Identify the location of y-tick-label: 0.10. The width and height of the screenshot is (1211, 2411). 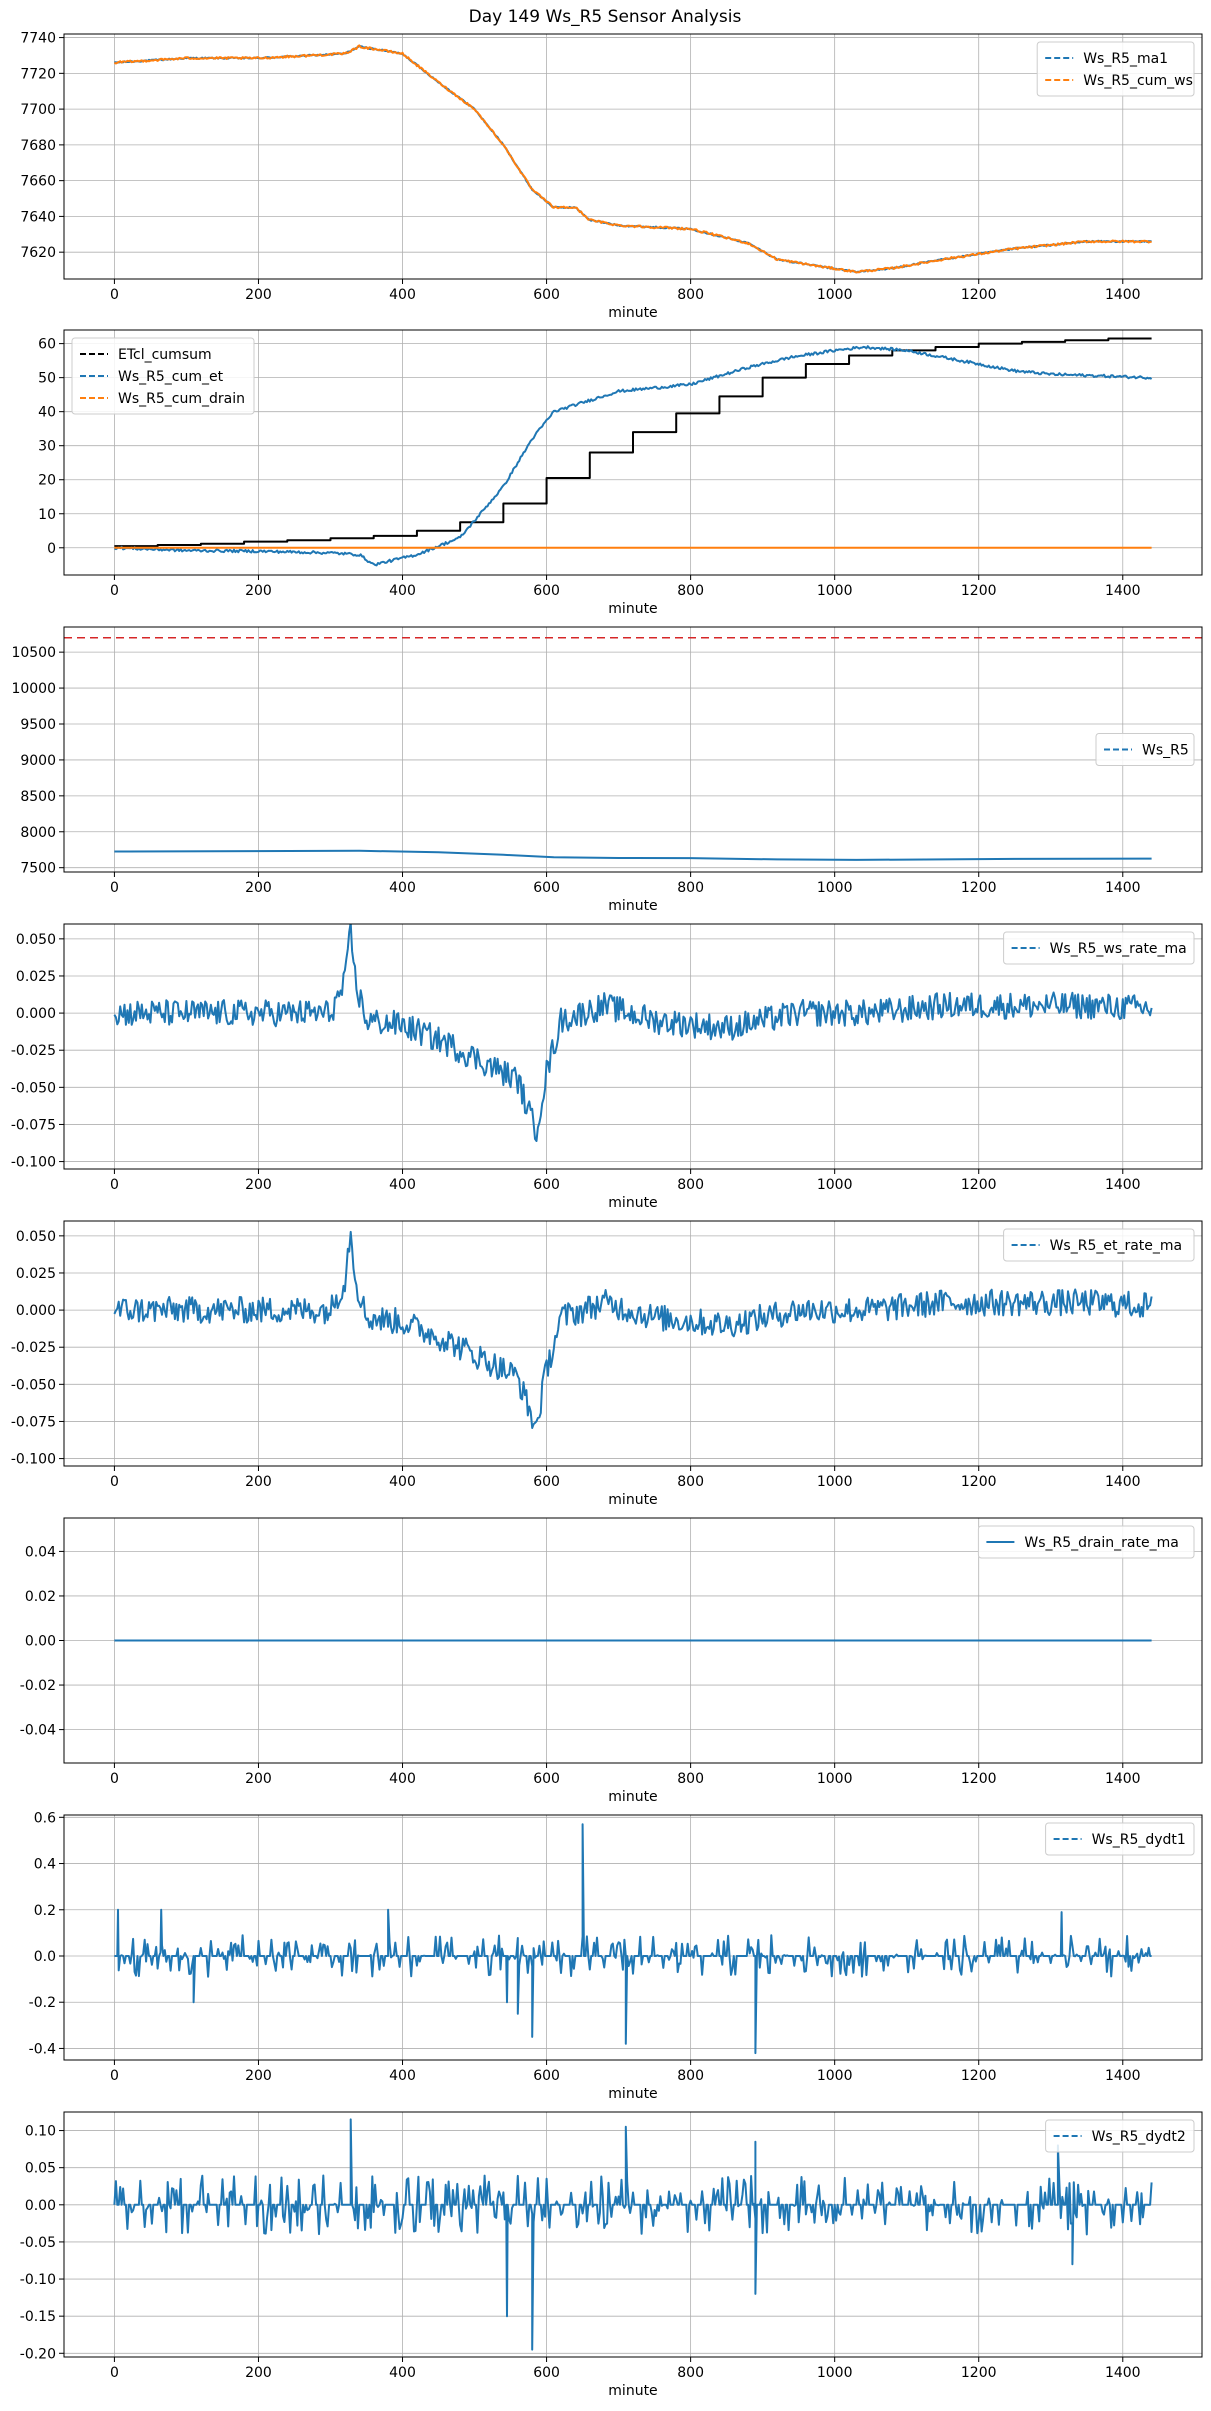
(40, 2132).